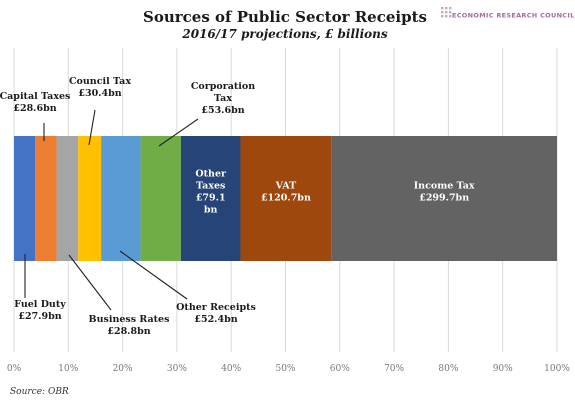  I want to click on brand-name: ECONOMIC RESEARCH COUNCIL, so click(513, 16).